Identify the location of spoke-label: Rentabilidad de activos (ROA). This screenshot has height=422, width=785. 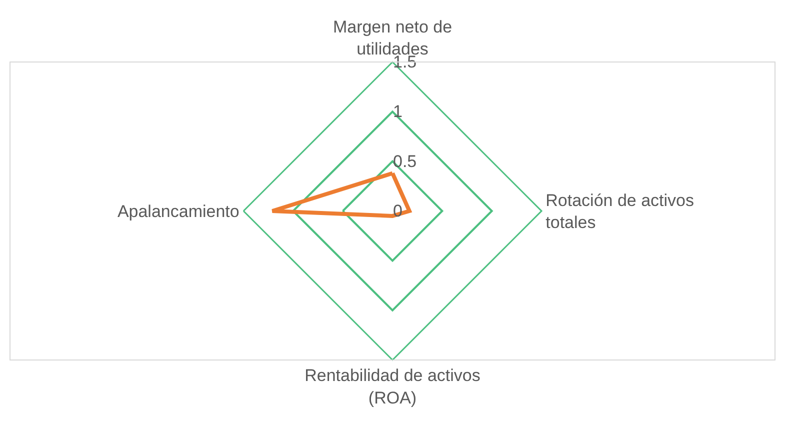
(392, 387).